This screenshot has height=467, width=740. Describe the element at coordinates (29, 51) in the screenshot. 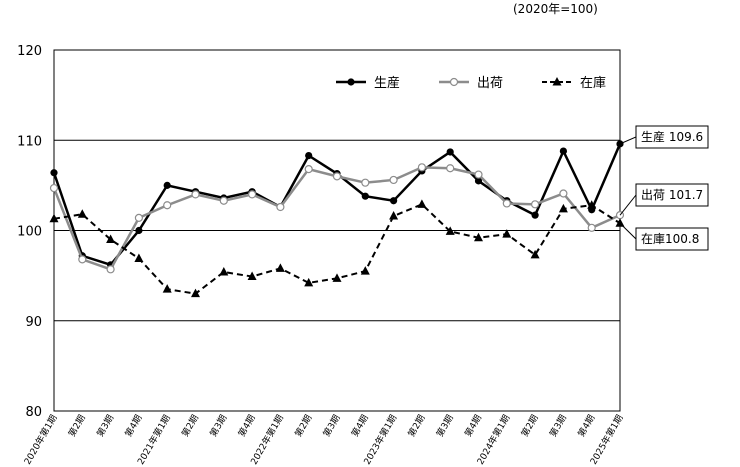

I see `y-tick-label: 120` at that location.